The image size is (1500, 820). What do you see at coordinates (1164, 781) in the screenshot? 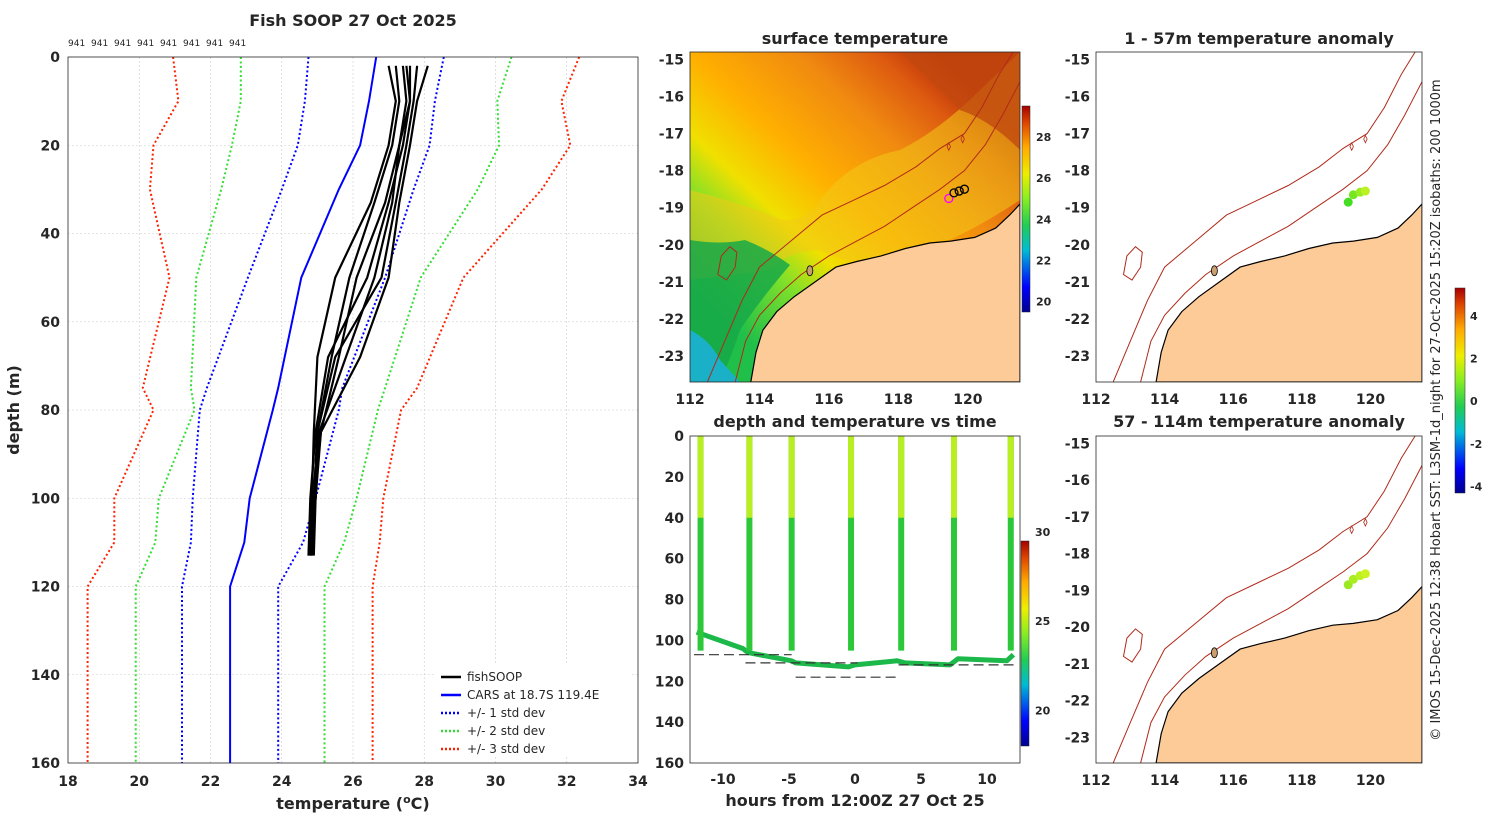
I see `x-tick-label: 114` at bounding box center [1164, 781].